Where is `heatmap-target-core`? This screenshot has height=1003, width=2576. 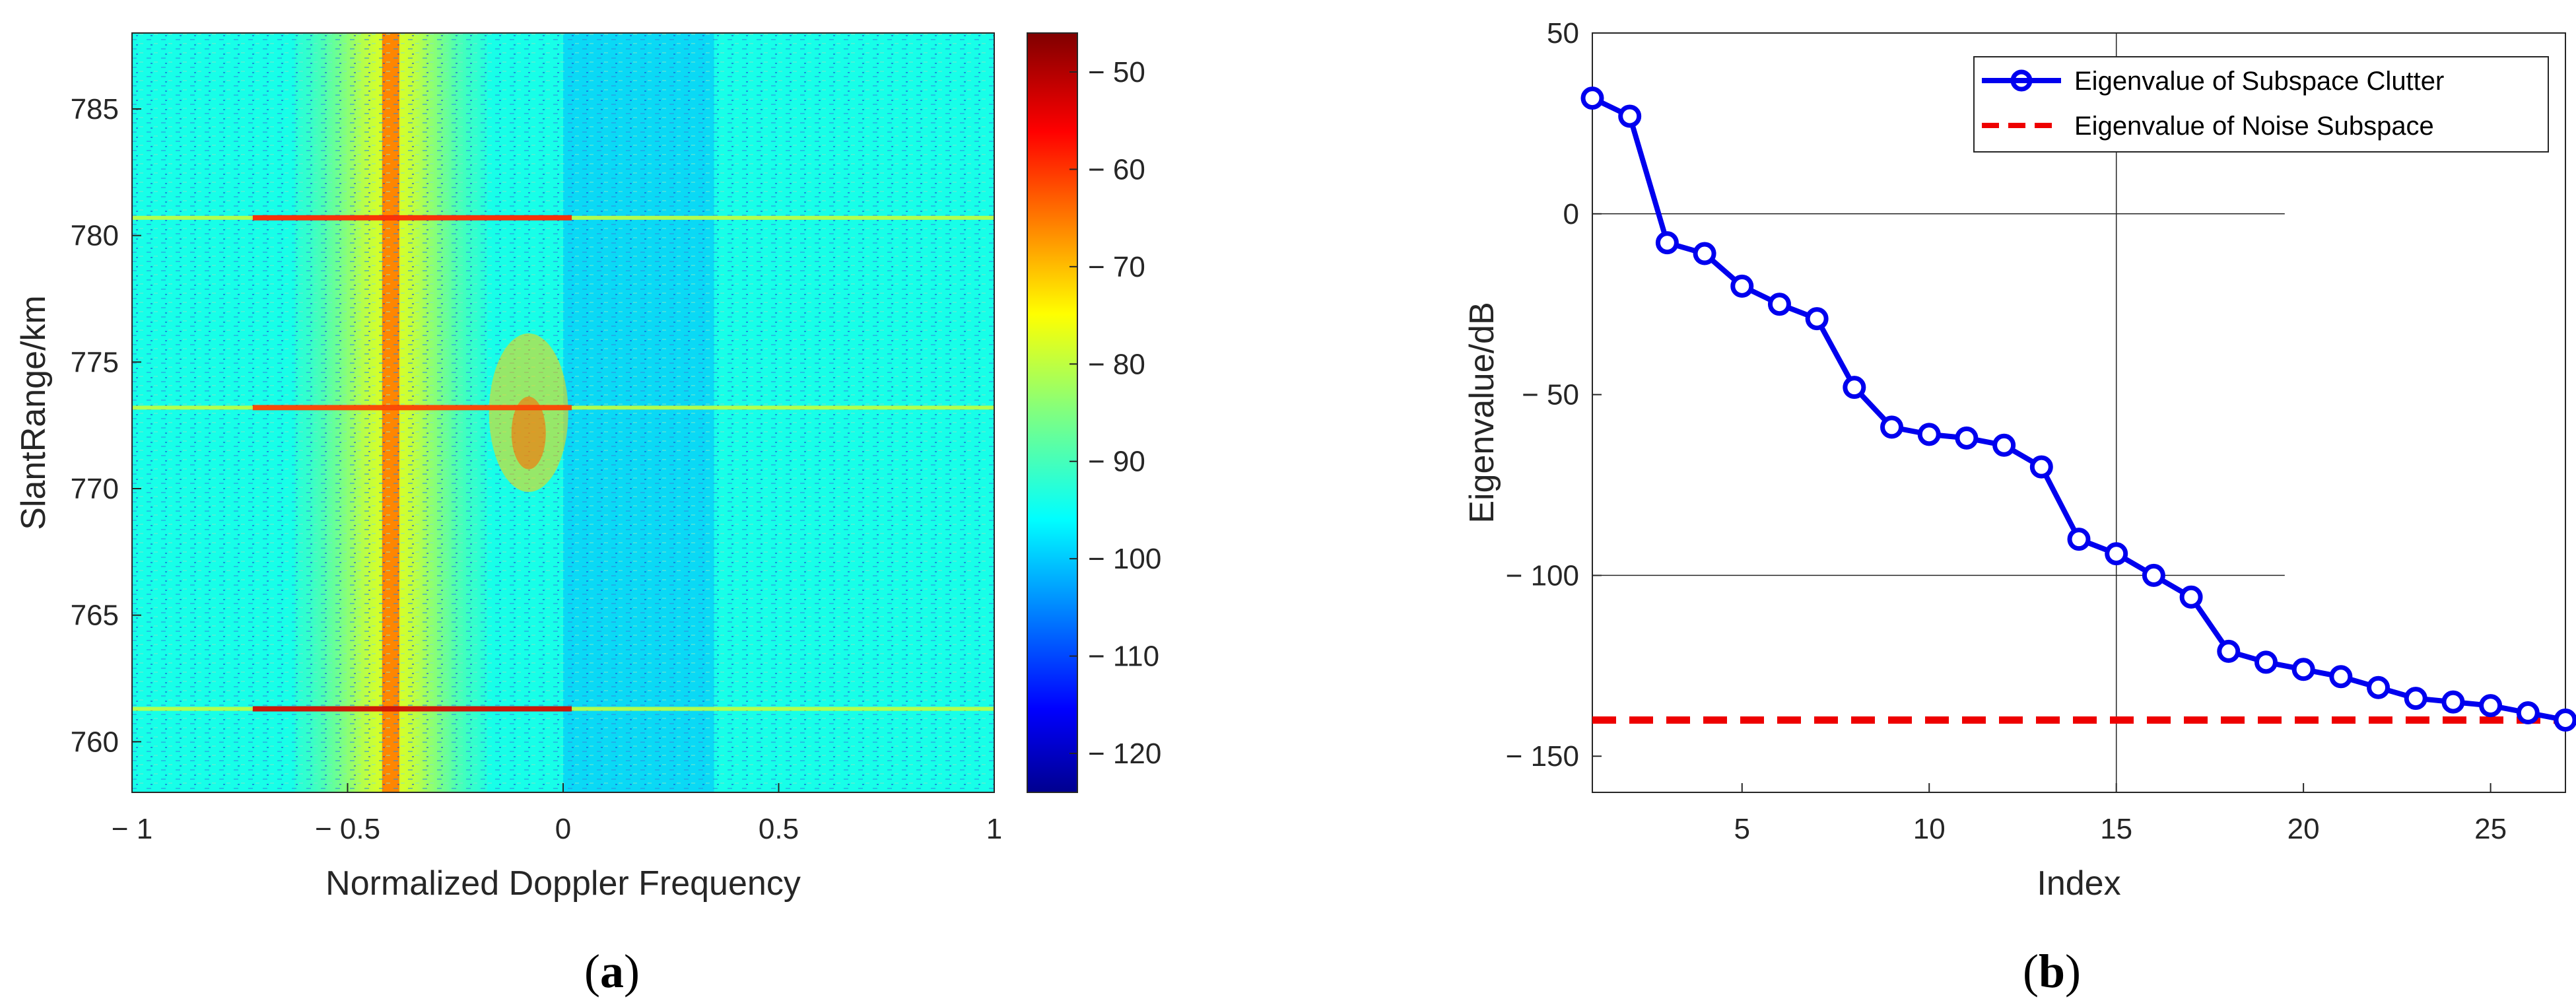 heatmap-target-core is located at coordinates (528, 432).